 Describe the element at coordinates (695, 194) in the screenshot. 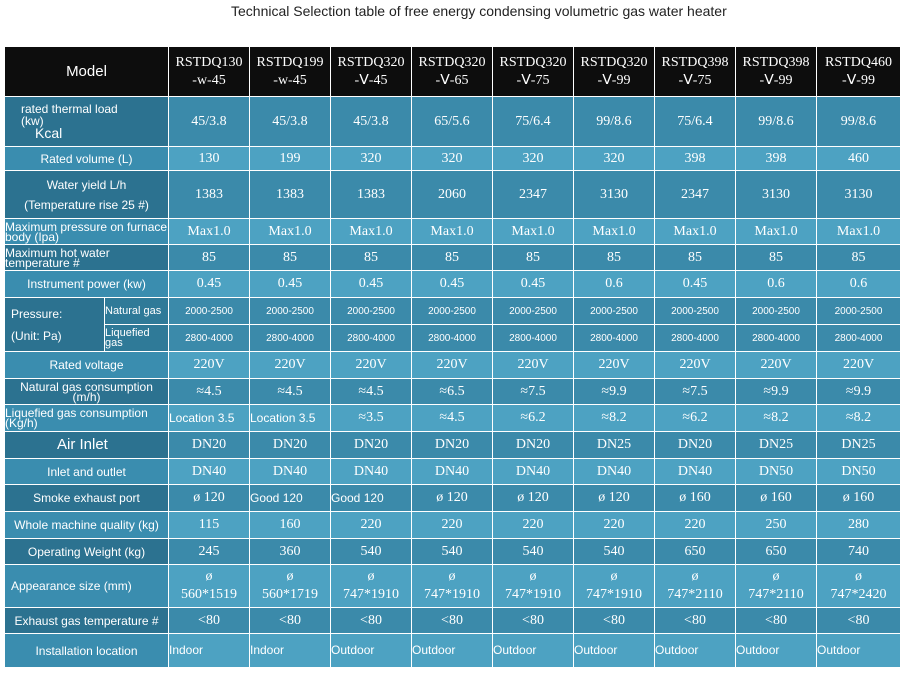

I see `table-cell: 2347` at that location.